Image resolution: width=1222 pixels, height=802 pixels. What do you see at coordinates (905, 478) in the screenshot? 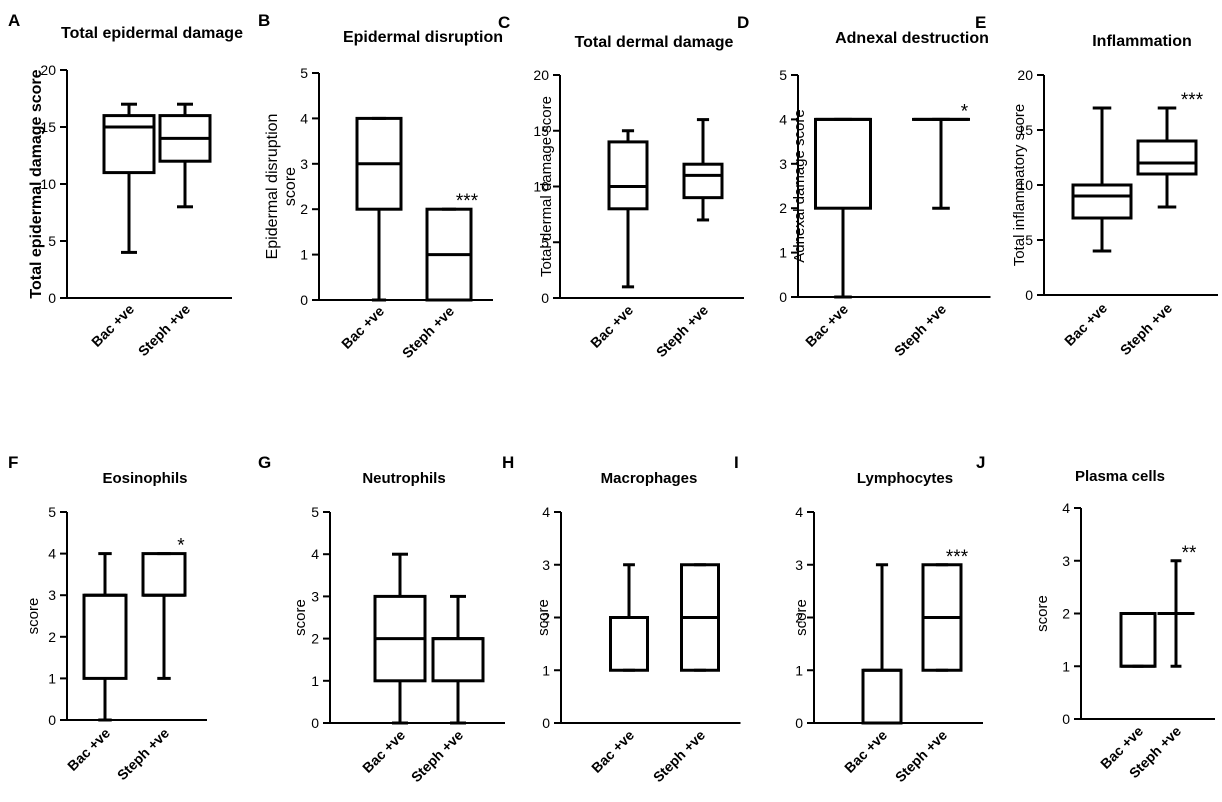
I see `panel-title: Lymphocytes` at bounding box center [905, 478].